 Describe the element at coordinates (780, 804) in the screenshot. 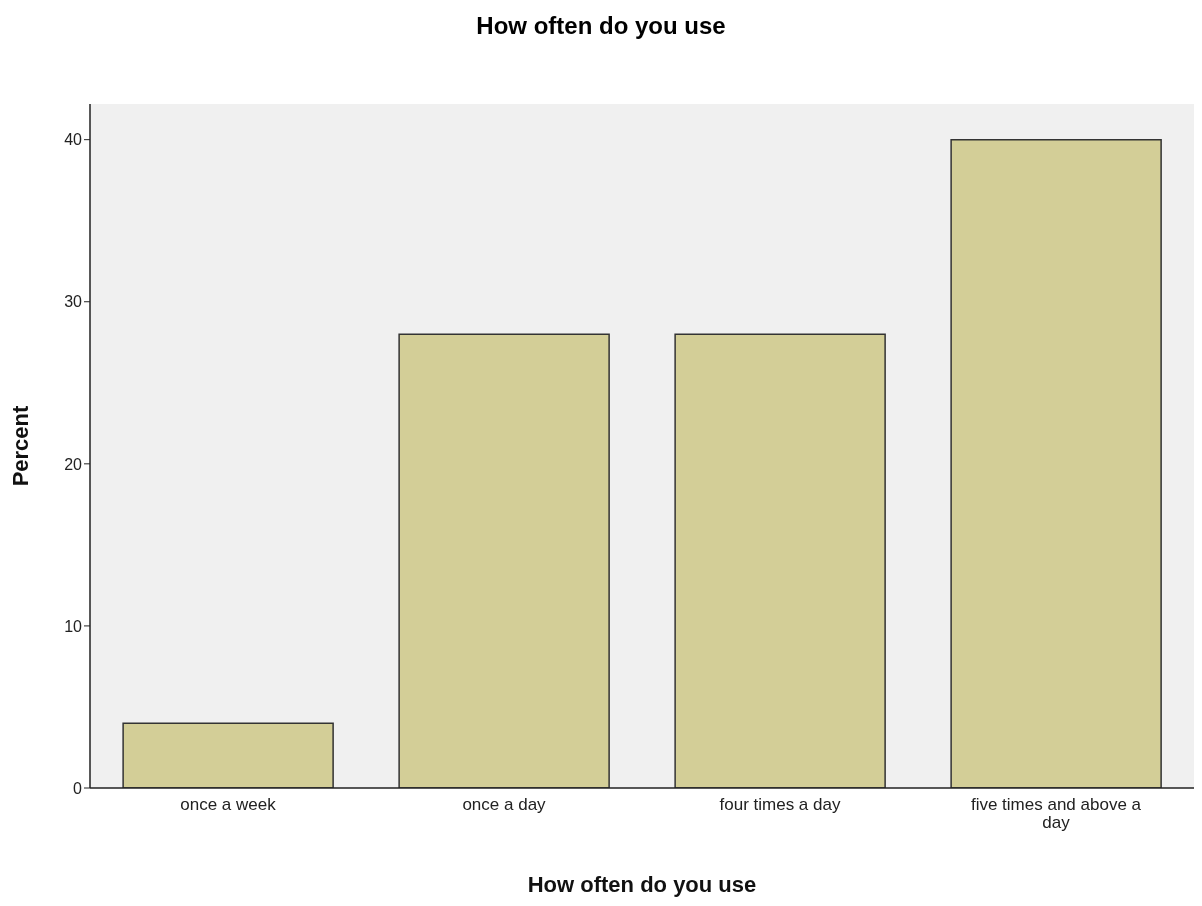

I see `x-tick-label: four times a day` at that location.